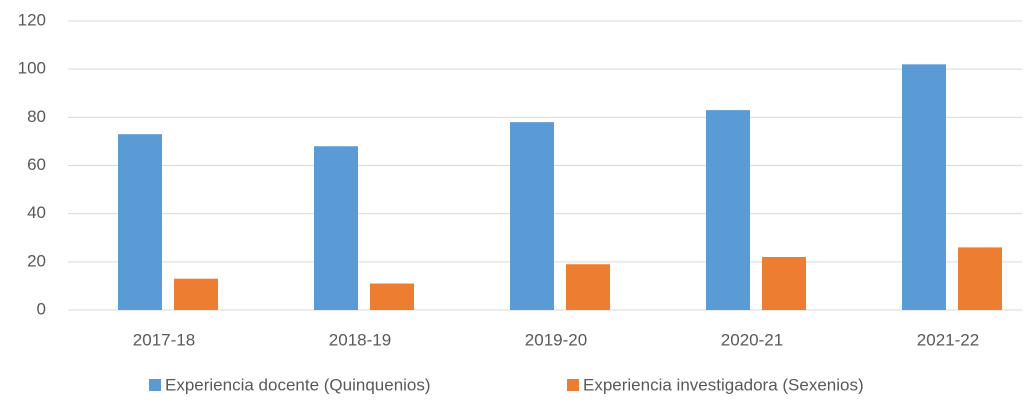 This screenshot has width=1034, height=405. What do you see at coordinates (360, 339) in the screenshot?
I see `x-tick-label: 2018-19` at bounding box center [360, 339].